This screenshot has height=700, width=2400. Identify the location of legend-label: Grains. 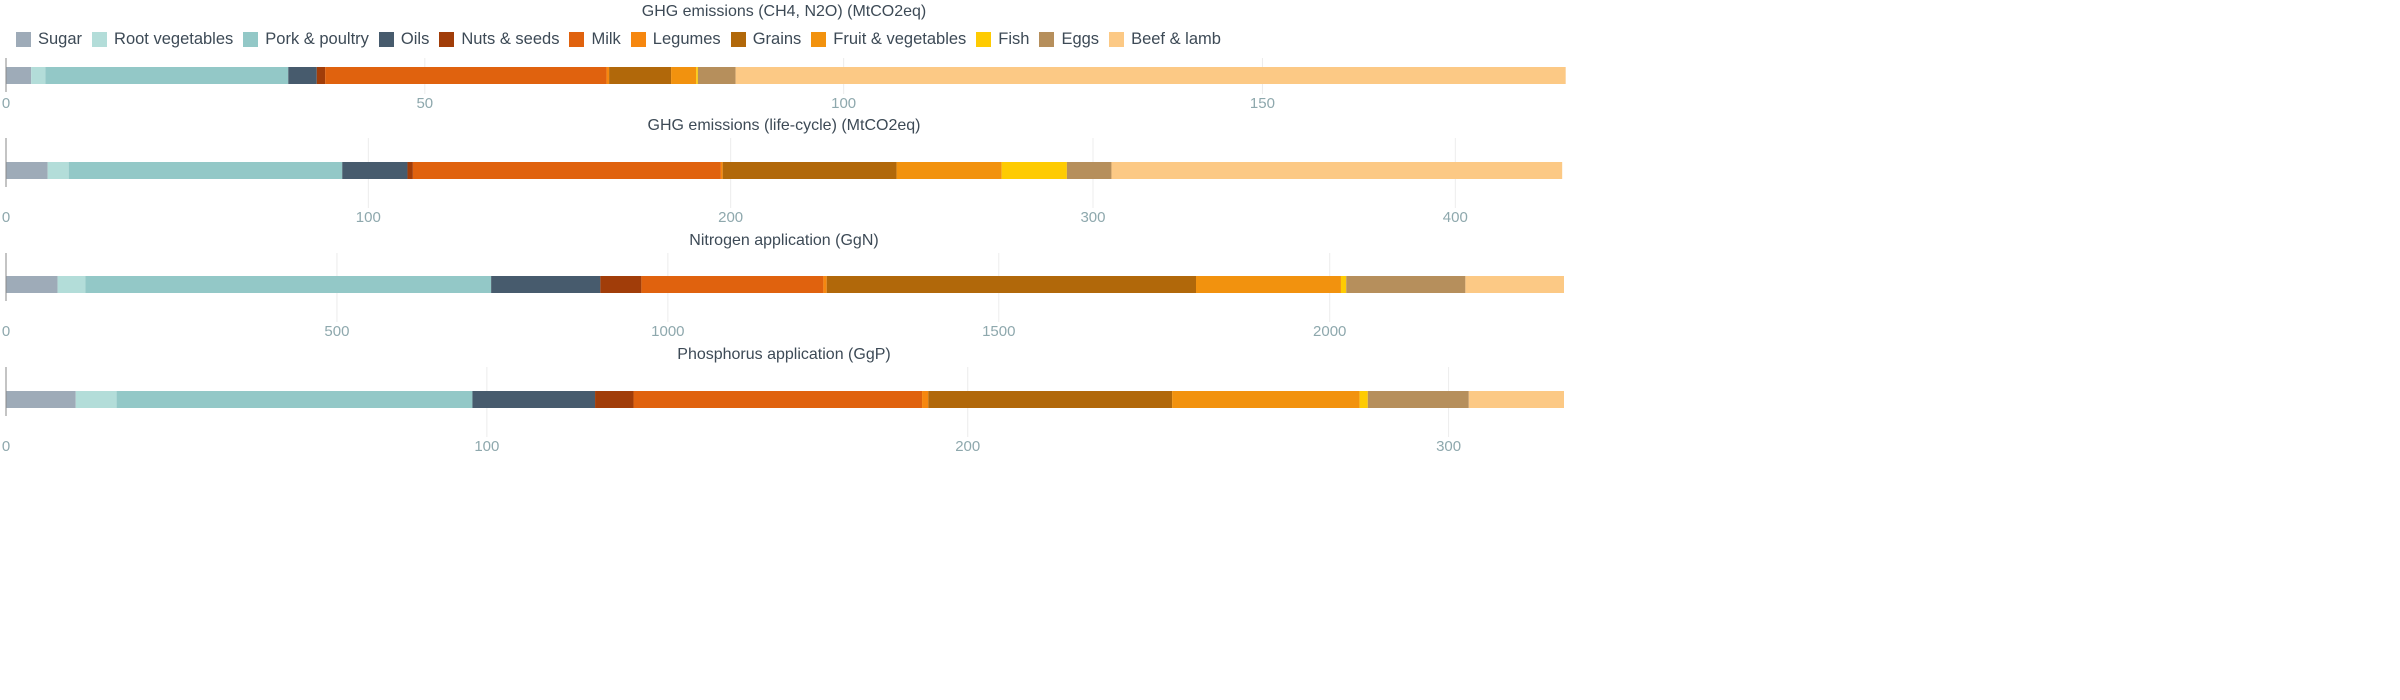
(777, 38).